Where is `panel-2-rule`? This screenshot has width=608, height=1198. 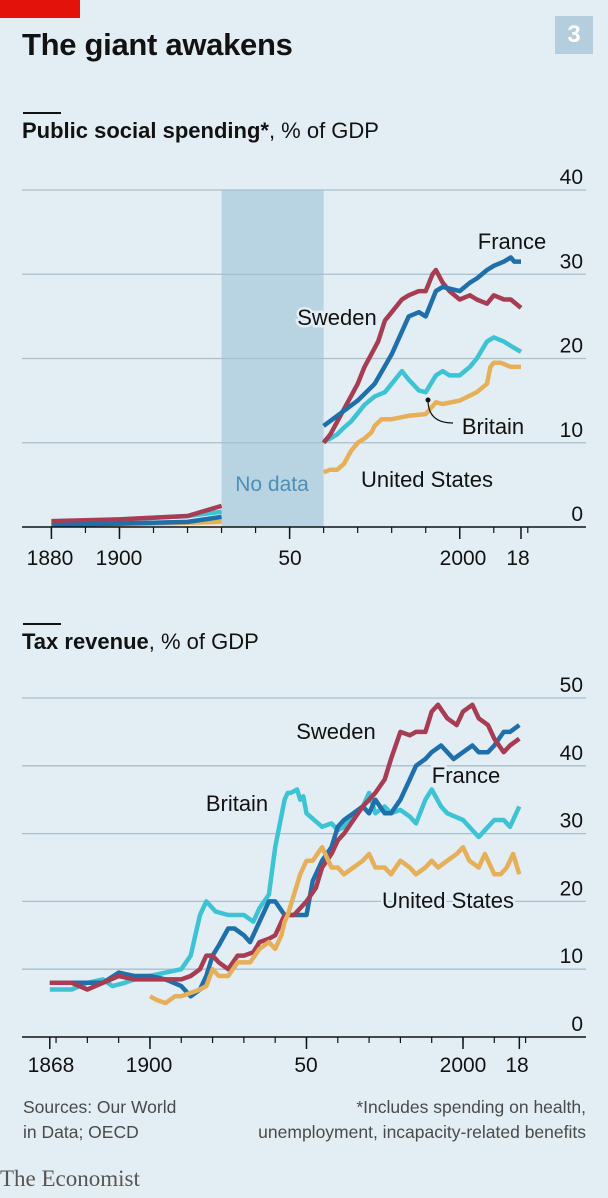 panel-2-rule is located at coordinates (42, 624).